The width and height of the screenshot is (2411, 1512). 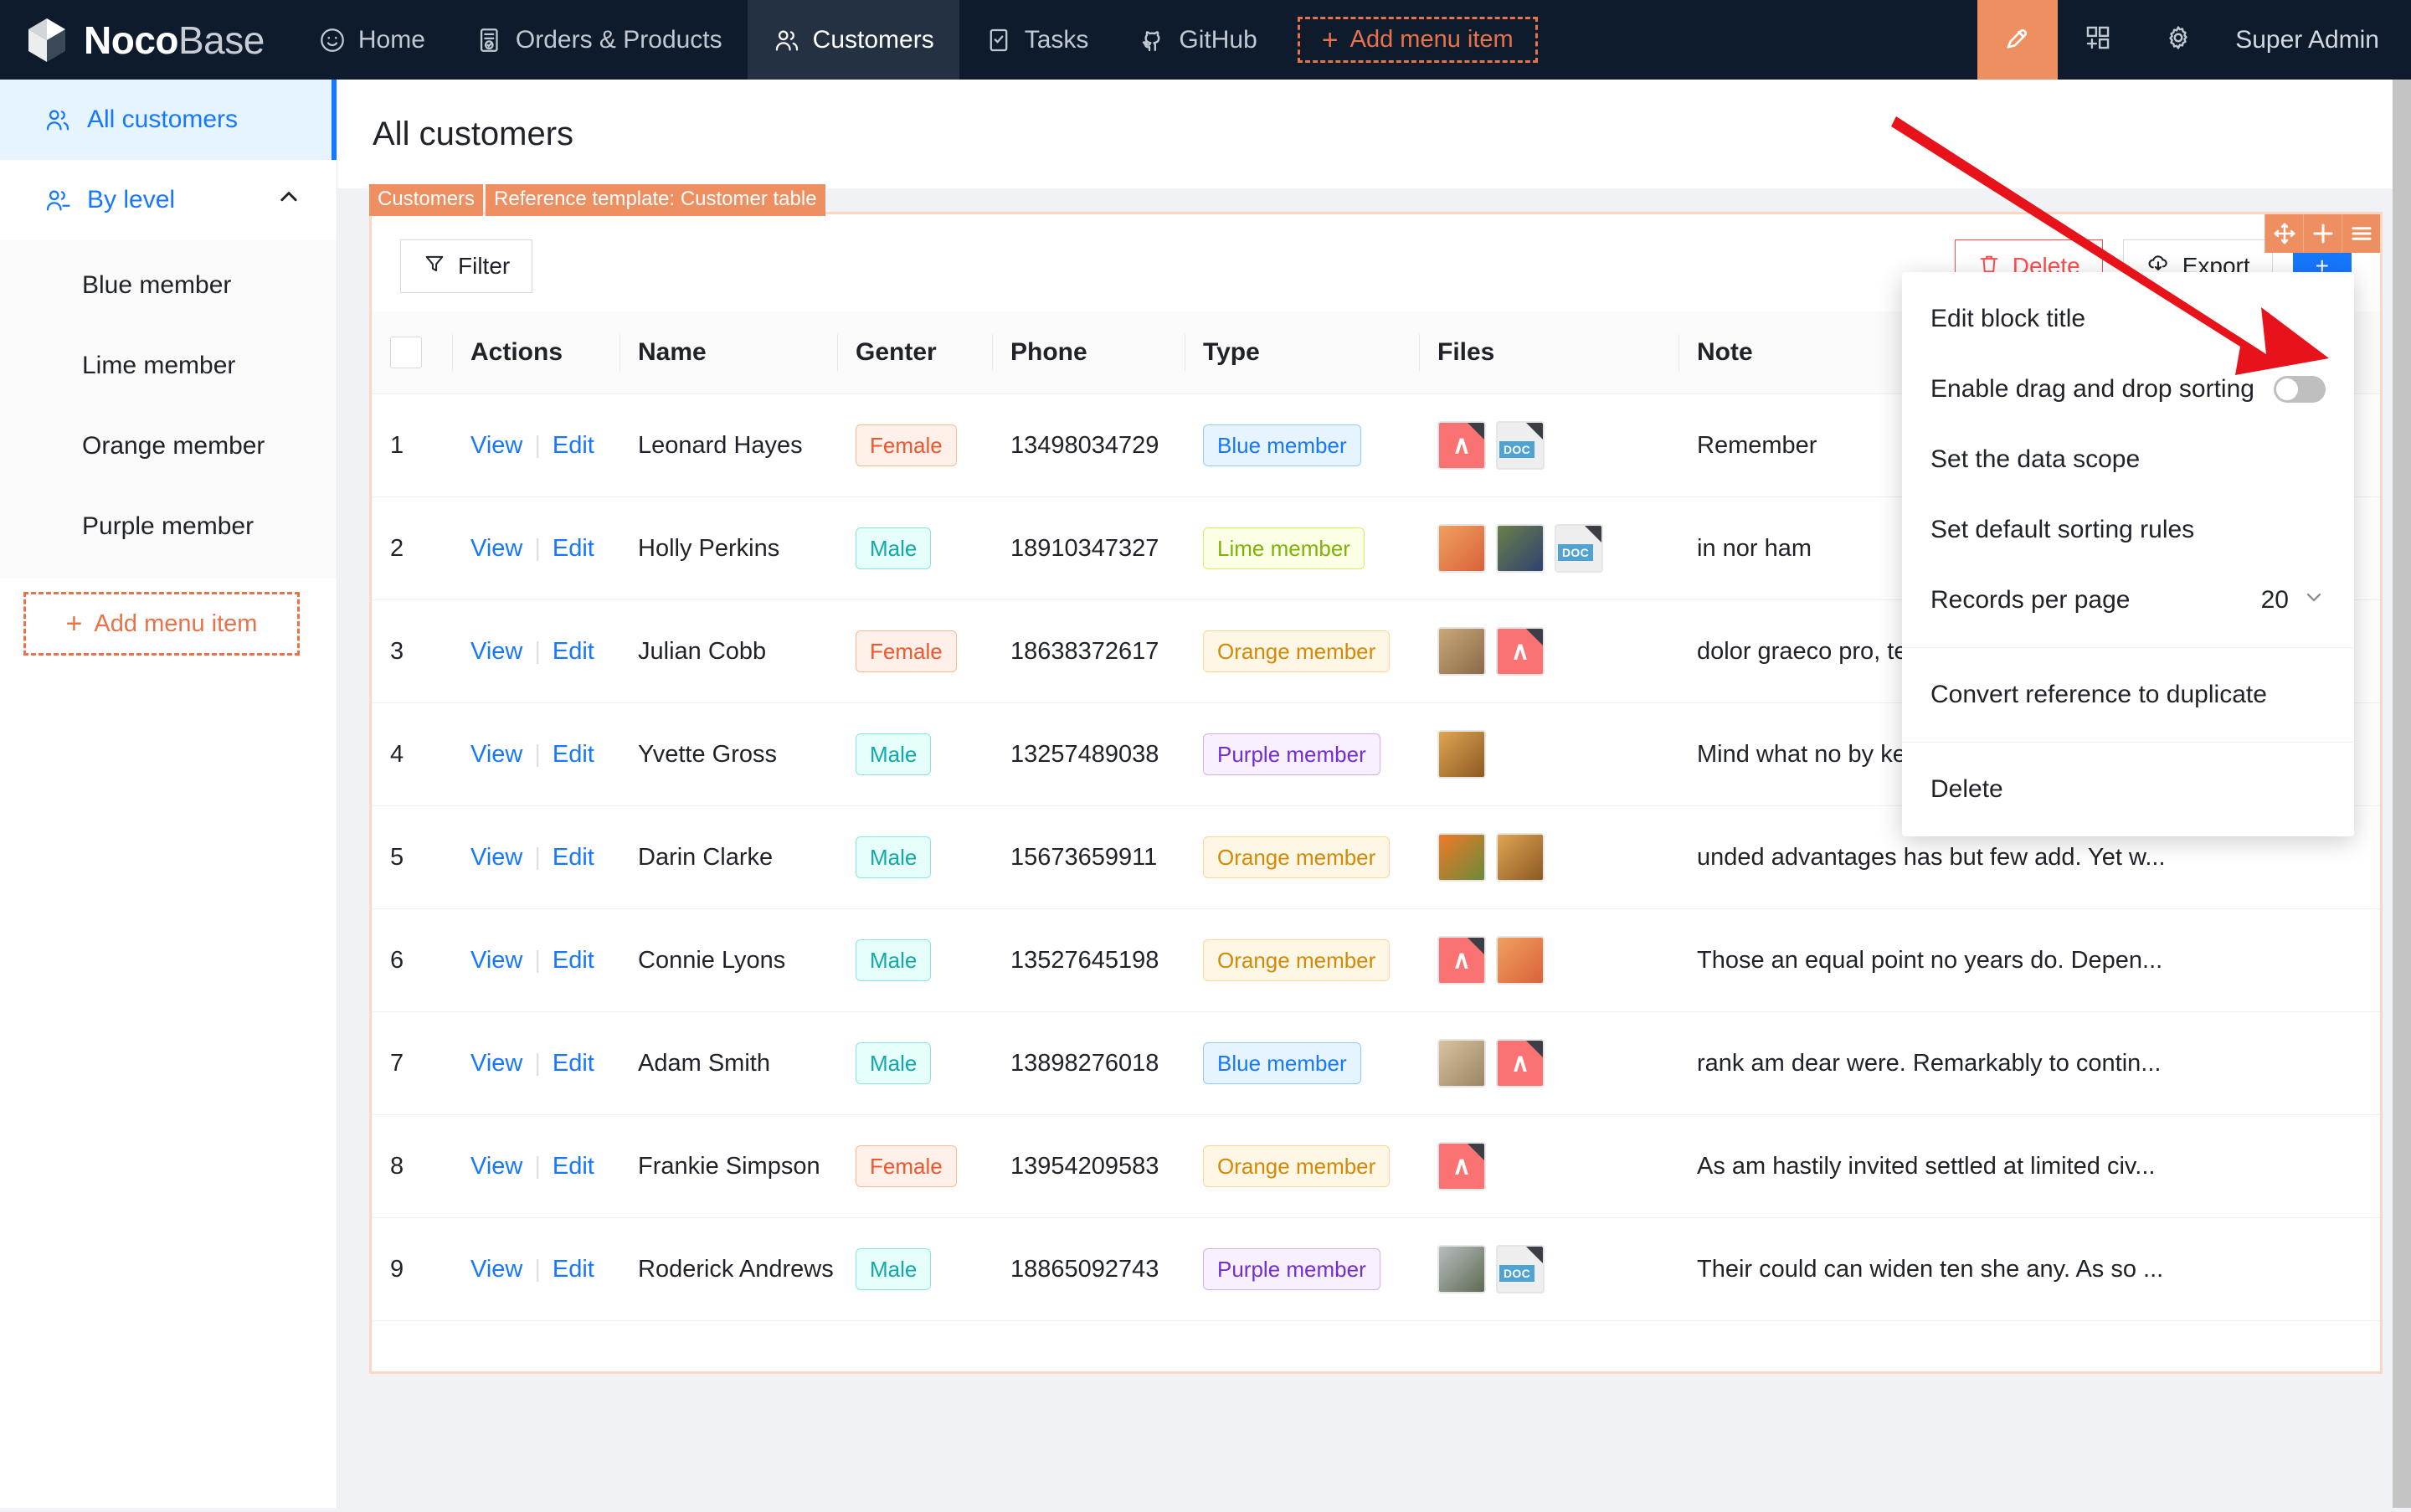 I want to click on table-header-name: Name, so click(x=728, y=353).